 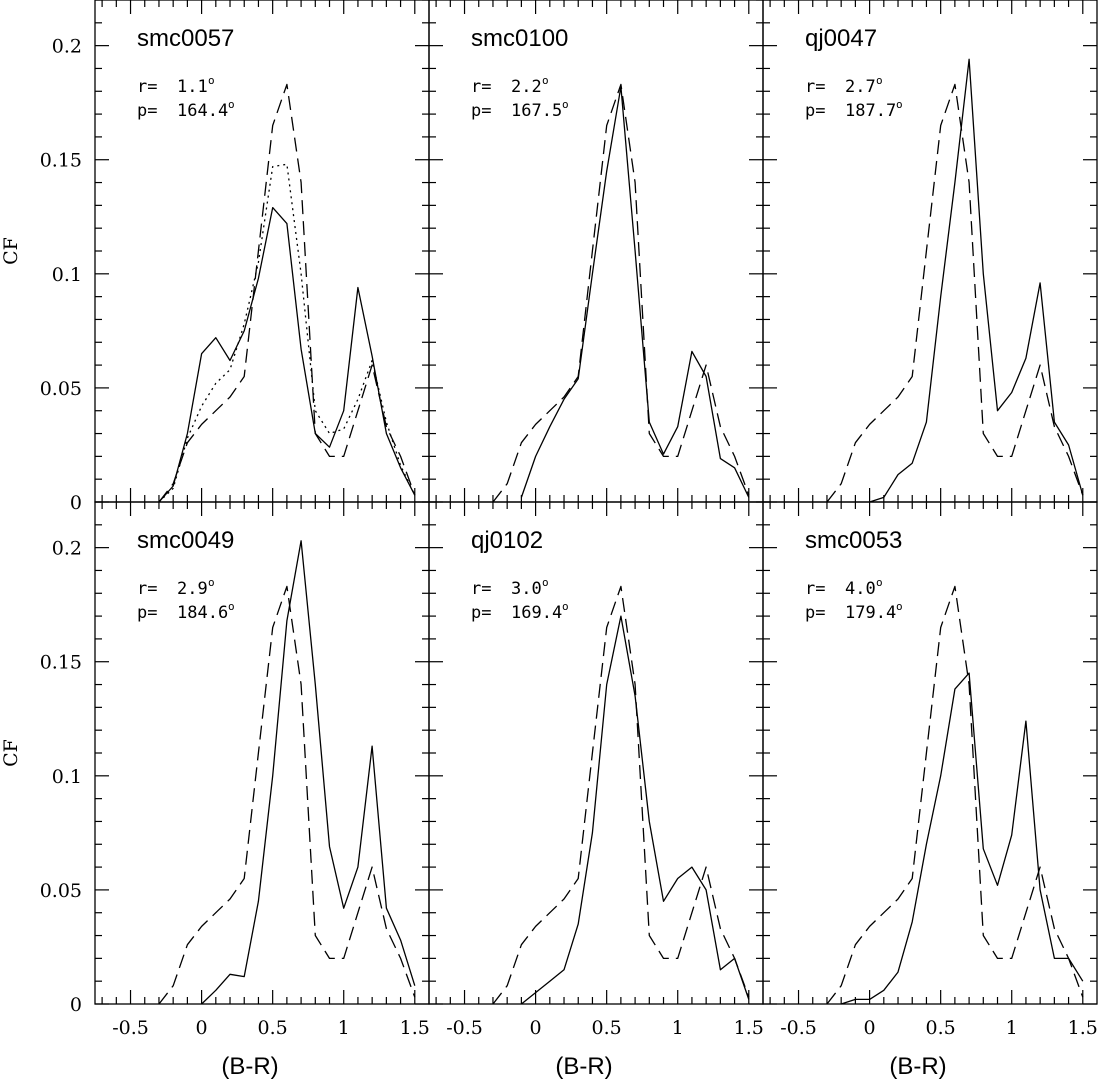 I want to click on panel-title: smc0100, so click(x=519, y=38).